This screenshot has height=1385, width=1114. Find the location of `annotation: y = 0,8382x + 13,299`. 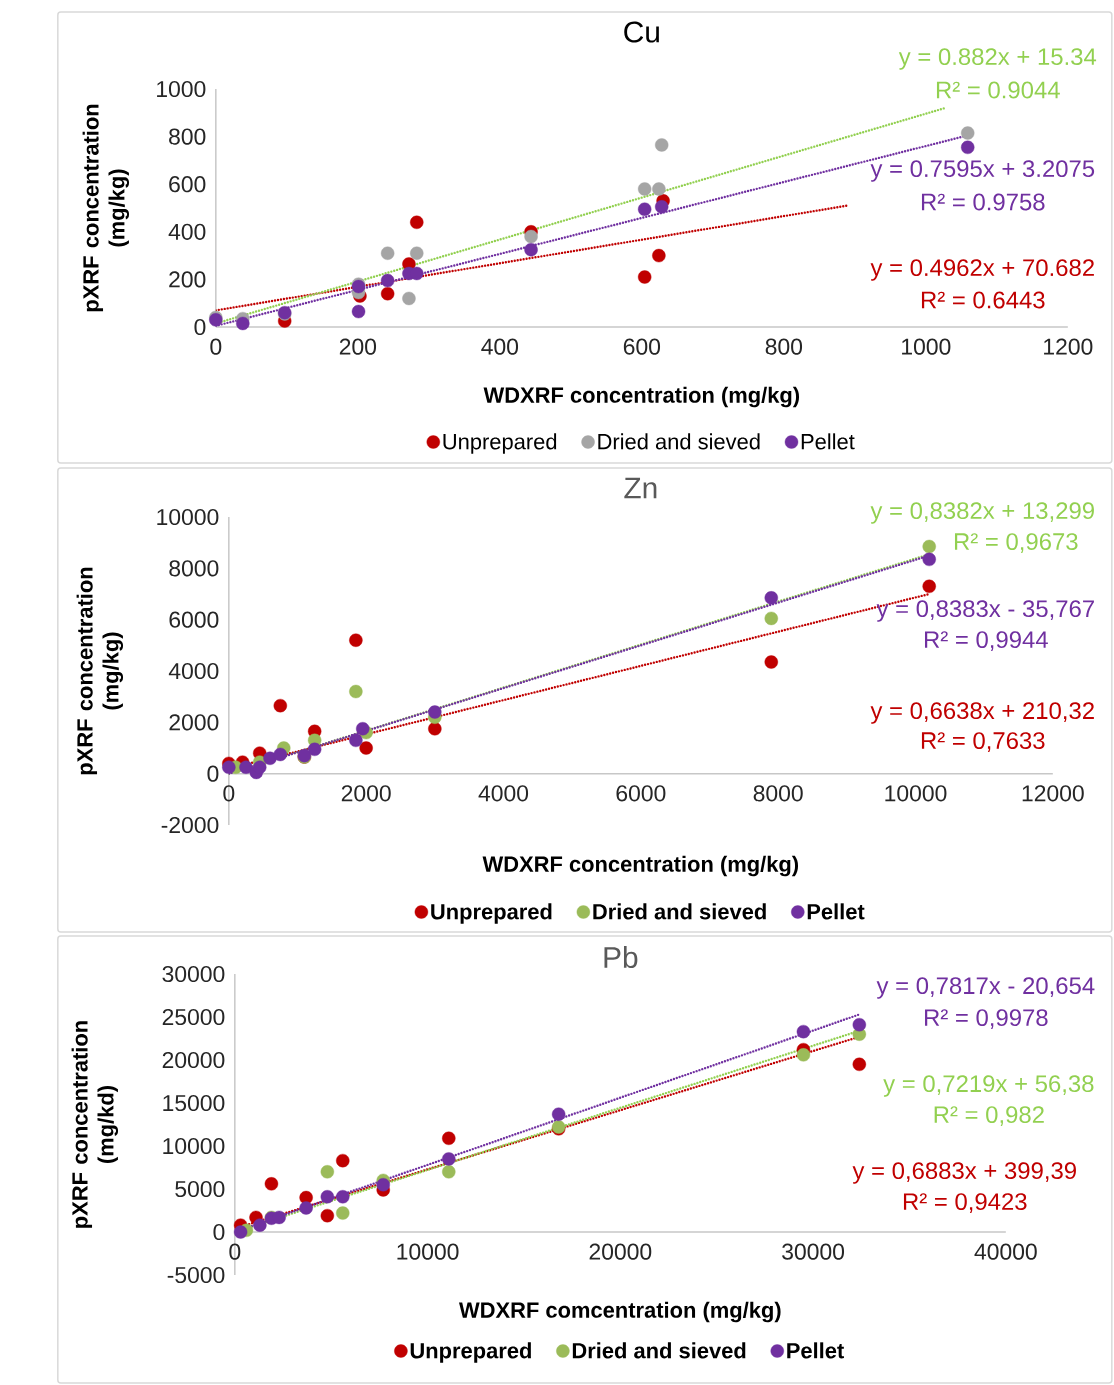

annotation: y = 0,8382x + 13,299 is located at coordinates (982, 513).